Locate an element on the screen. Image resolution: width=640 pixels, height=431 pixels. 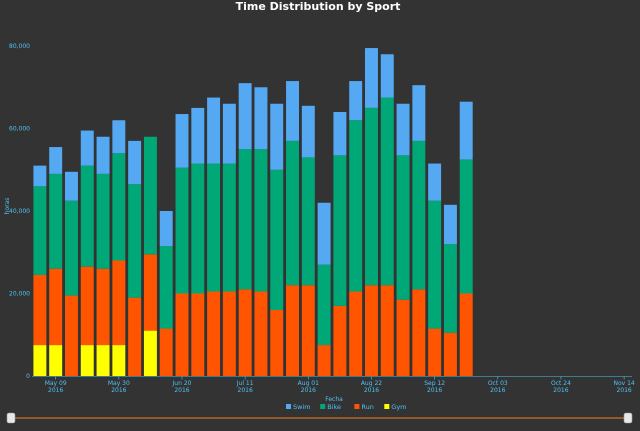
range-slider-right-handle is located at coordinates (628, 418).